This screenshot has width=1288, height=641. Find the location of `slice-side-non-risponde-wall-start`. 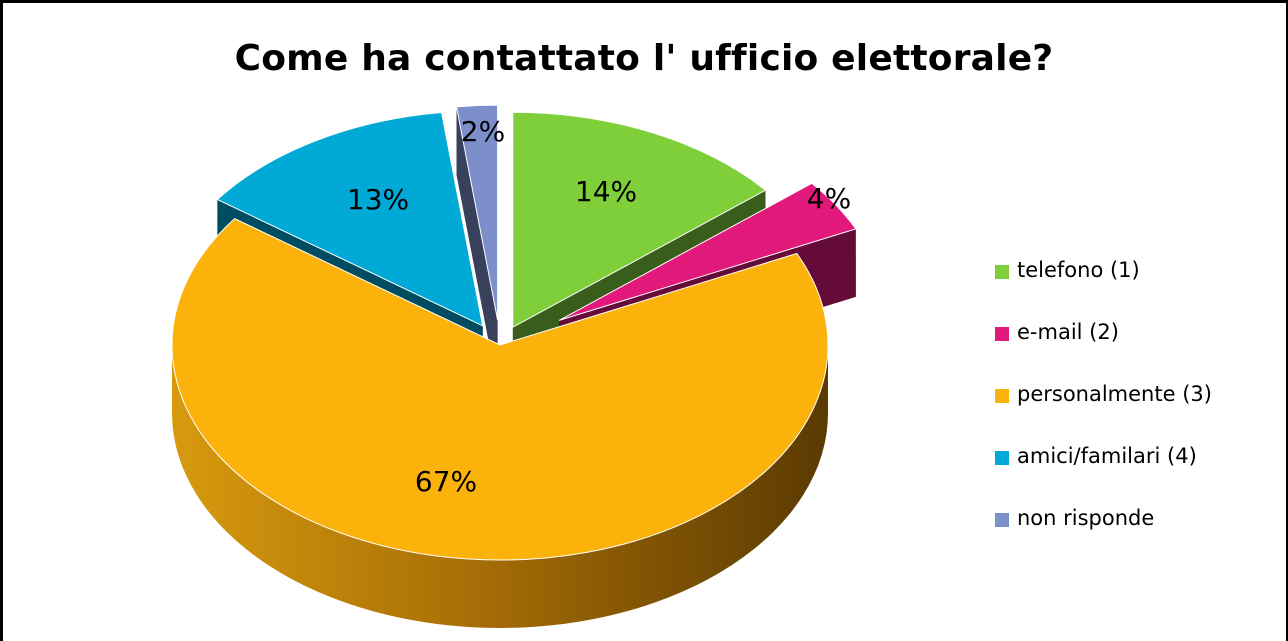

slice-side-non-risponde-wall-start is located at coordinates (477, 247).